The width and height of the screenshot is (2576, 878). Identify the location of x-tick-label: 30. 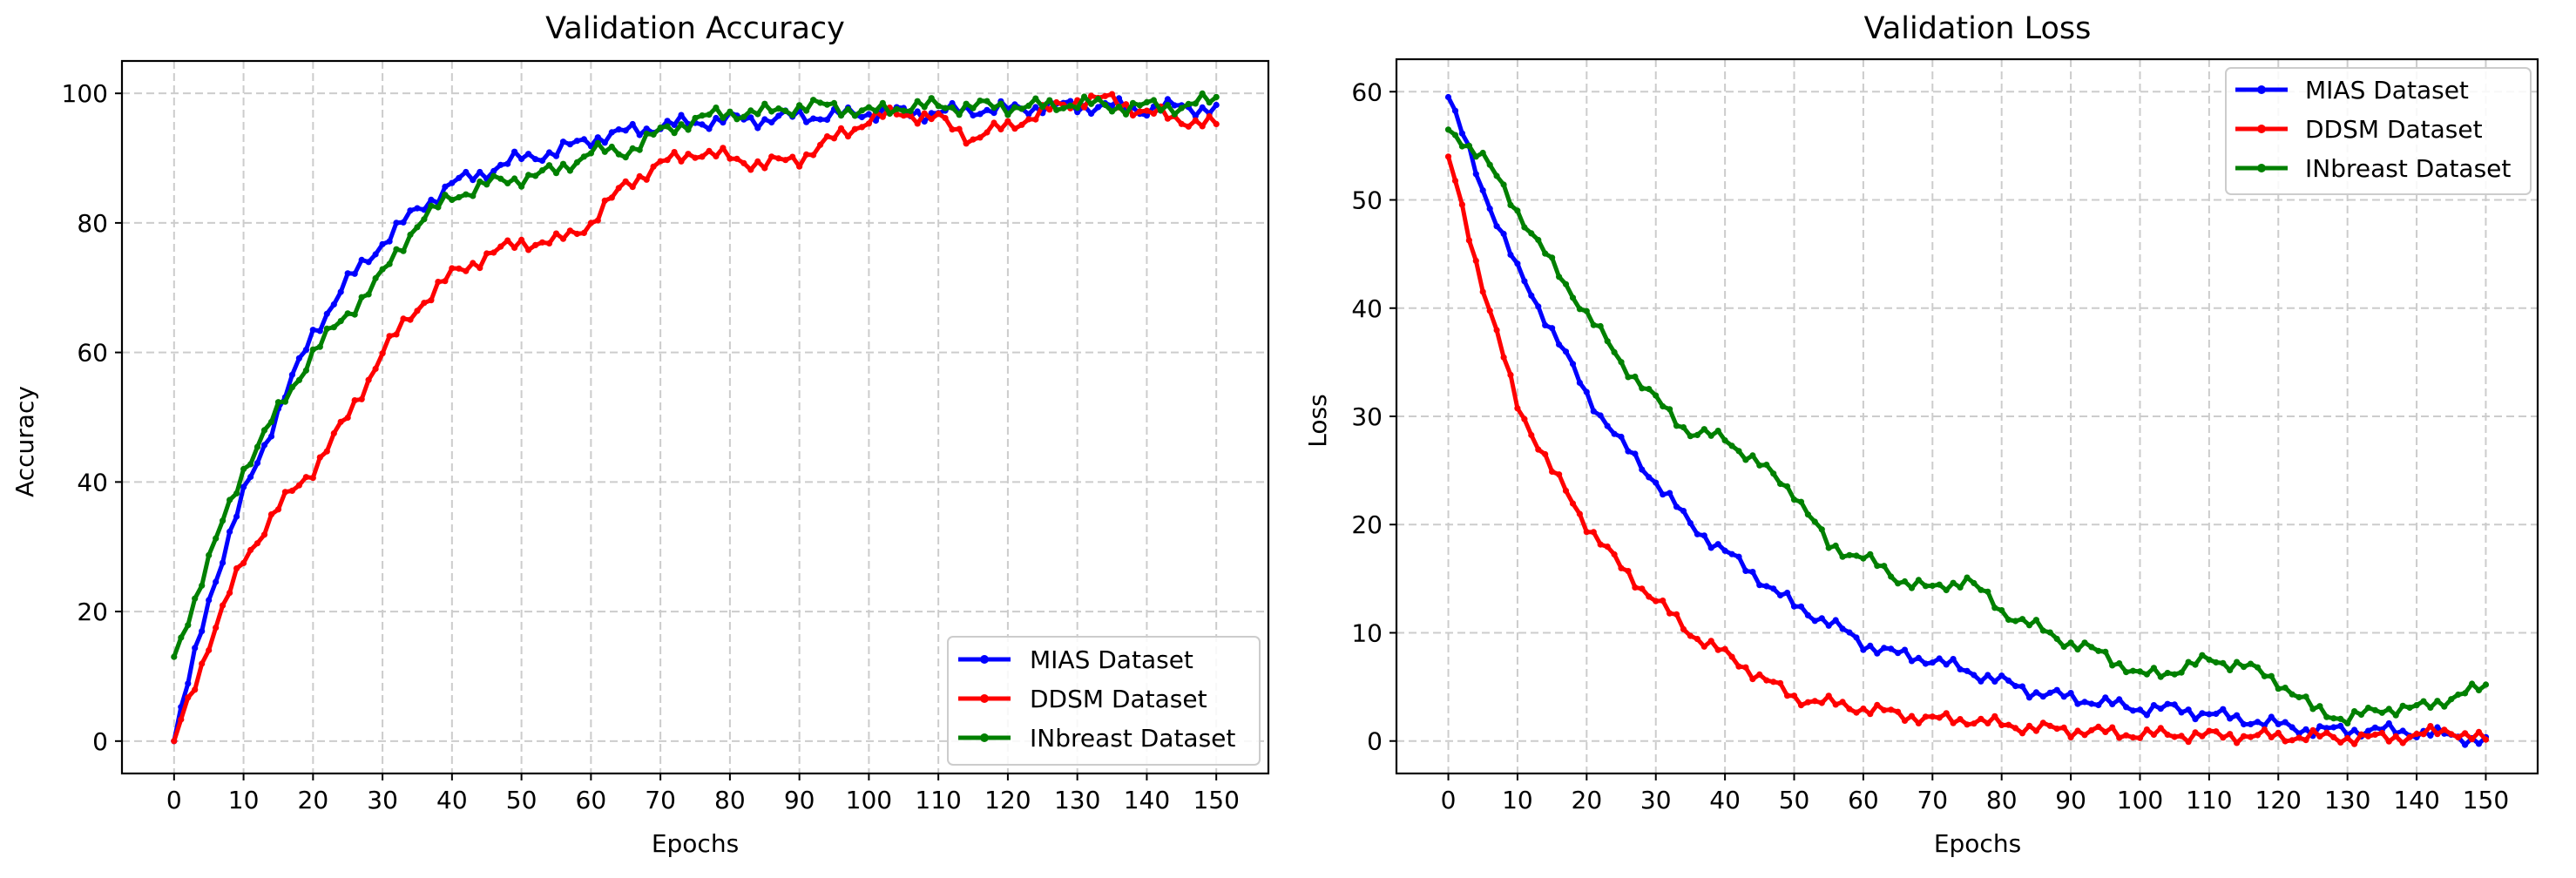
(1656, 800).